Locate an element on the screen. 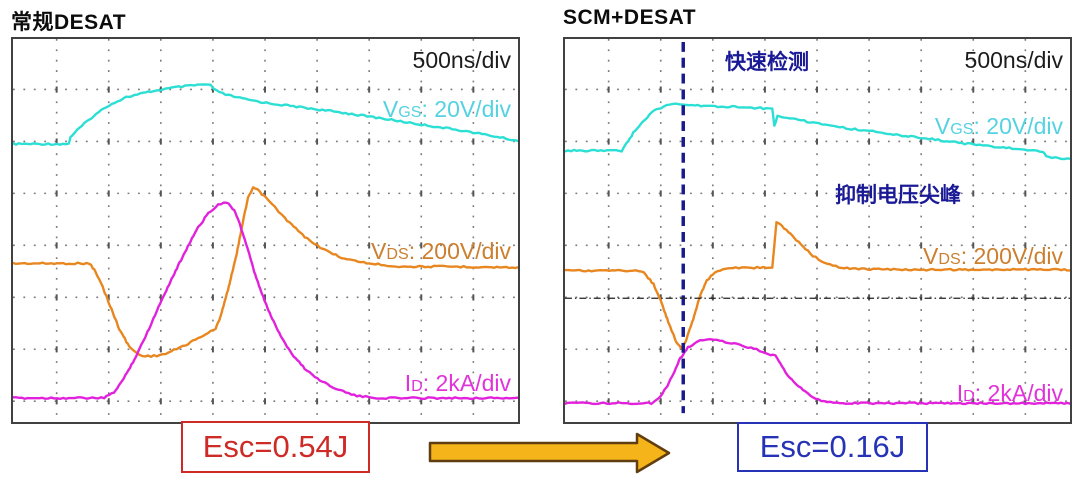 The width and height of the screenshot is (1080, 485). id-trace-label-right: ID: 2kA/div is located at coordinates (1010, 393).